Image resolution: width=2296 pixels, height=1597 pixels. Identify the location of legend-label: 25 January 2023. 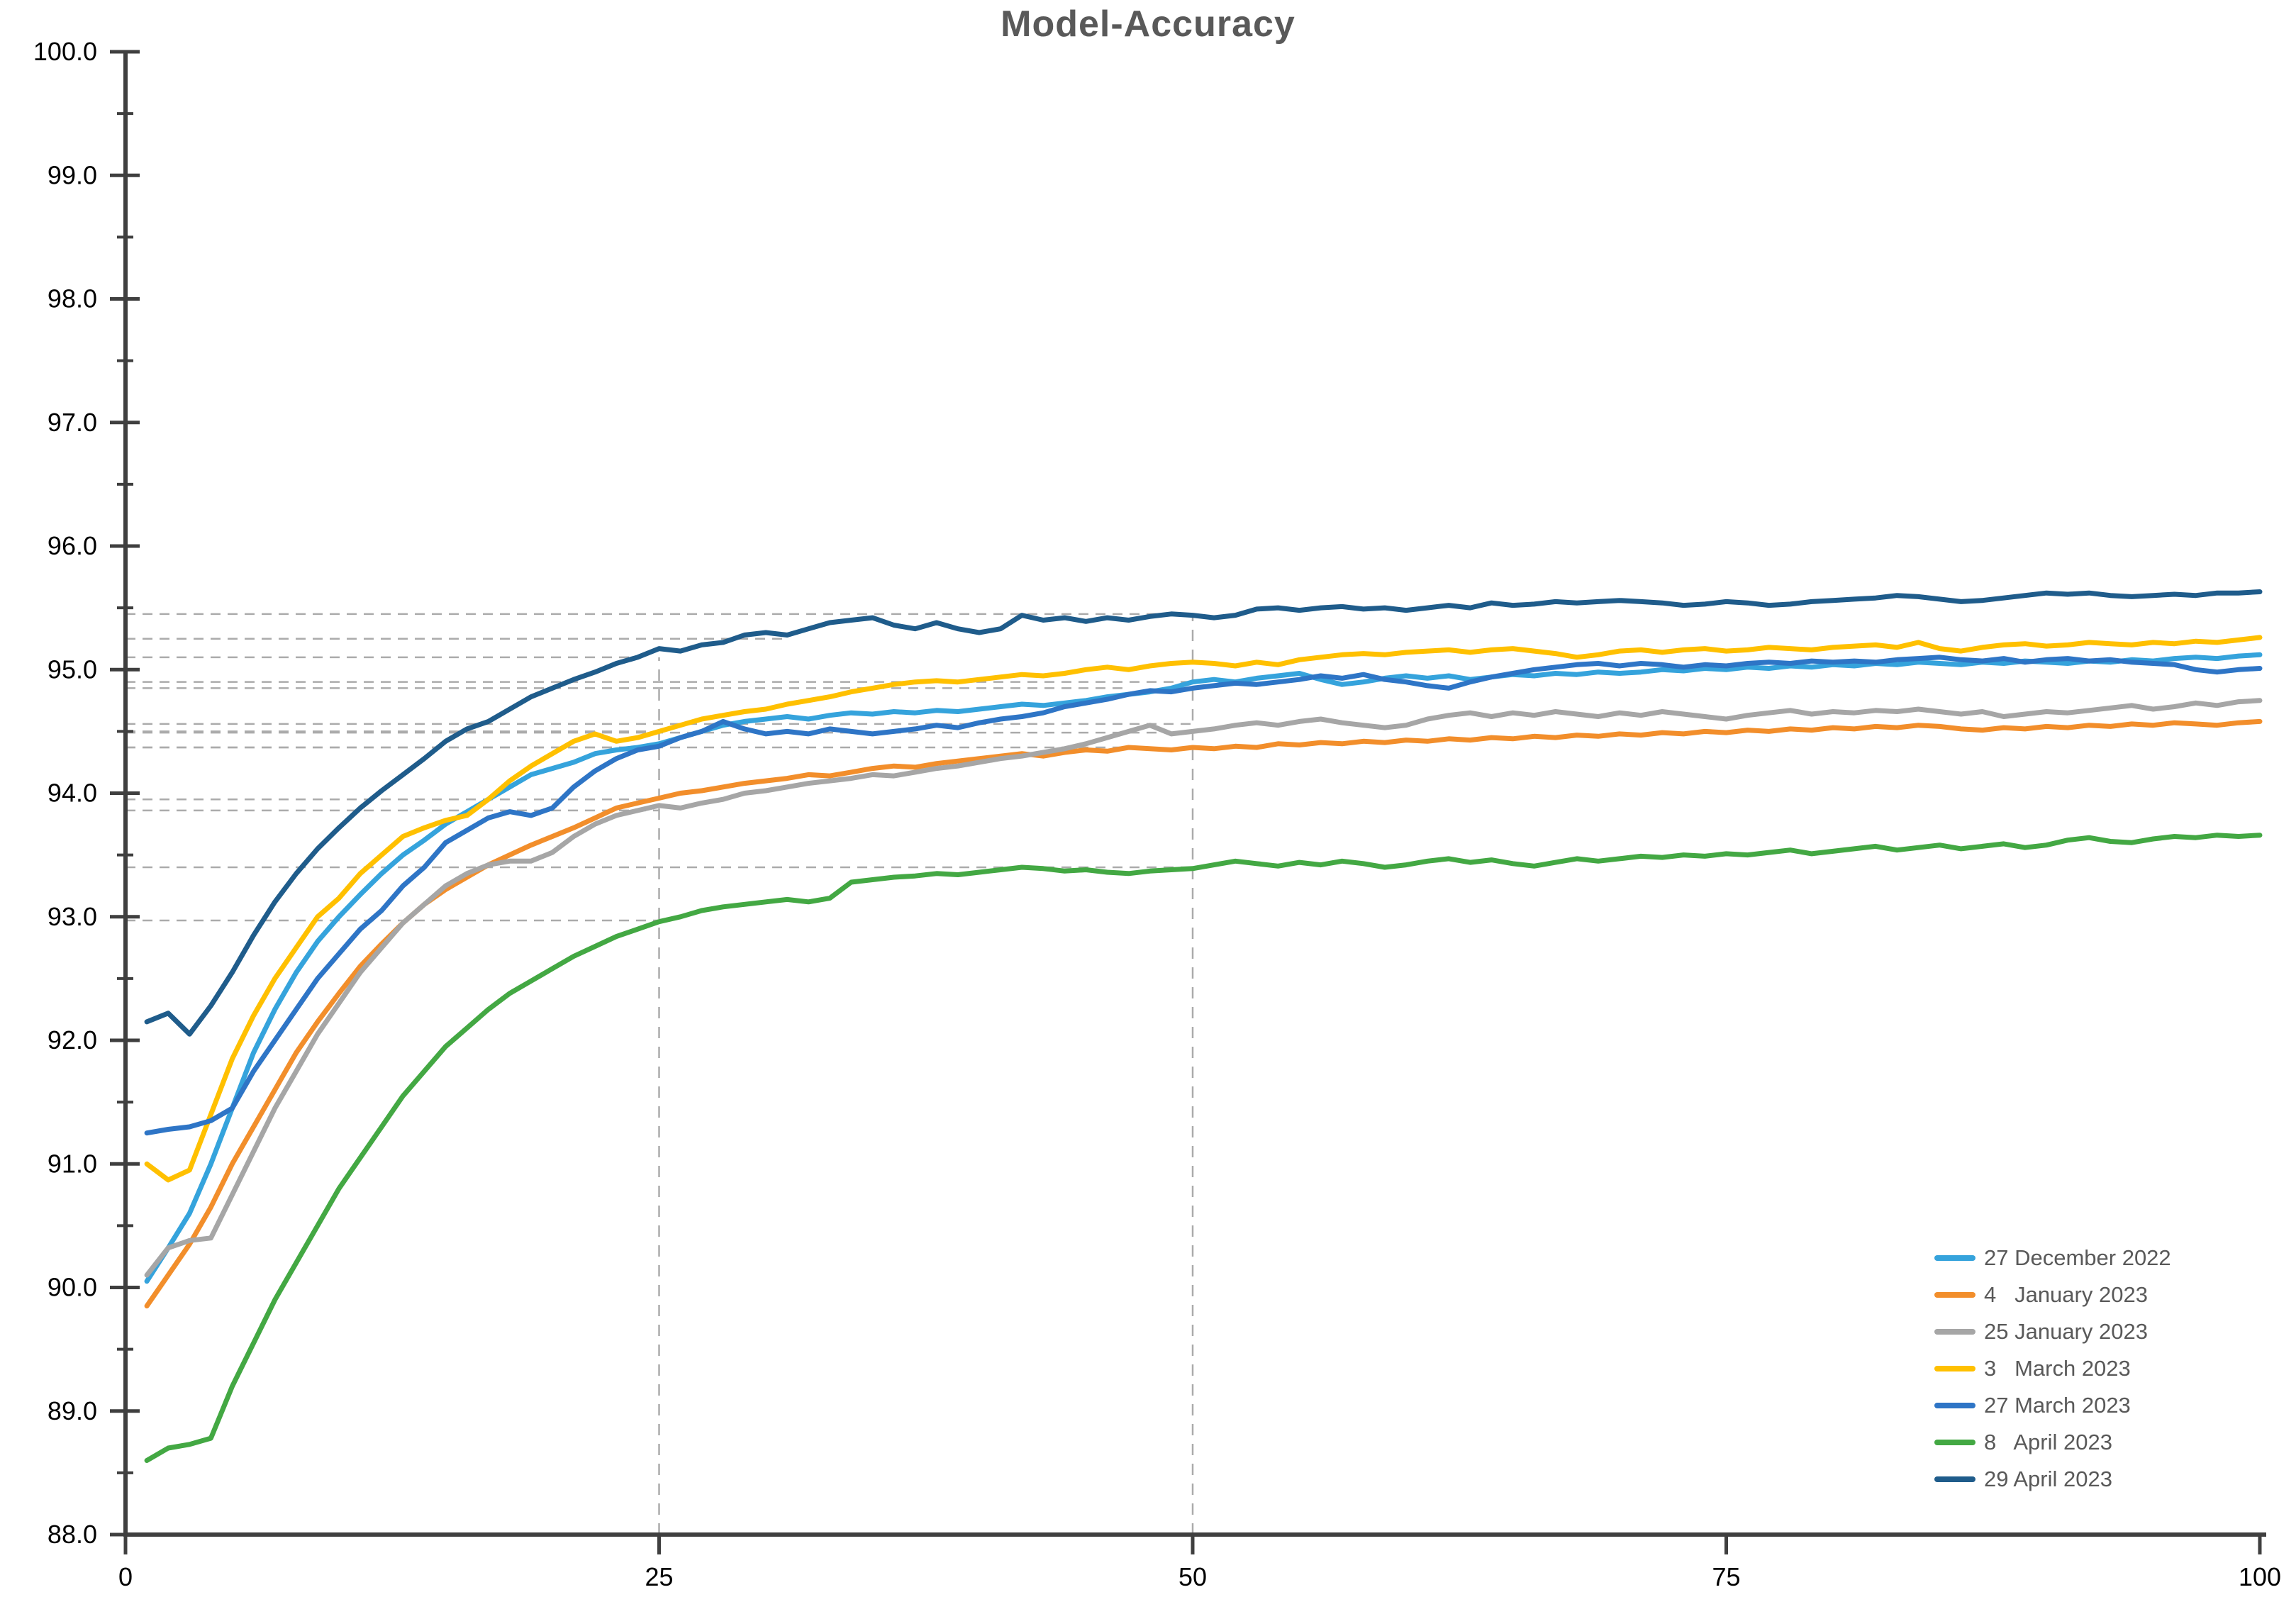
(2066, 1331).